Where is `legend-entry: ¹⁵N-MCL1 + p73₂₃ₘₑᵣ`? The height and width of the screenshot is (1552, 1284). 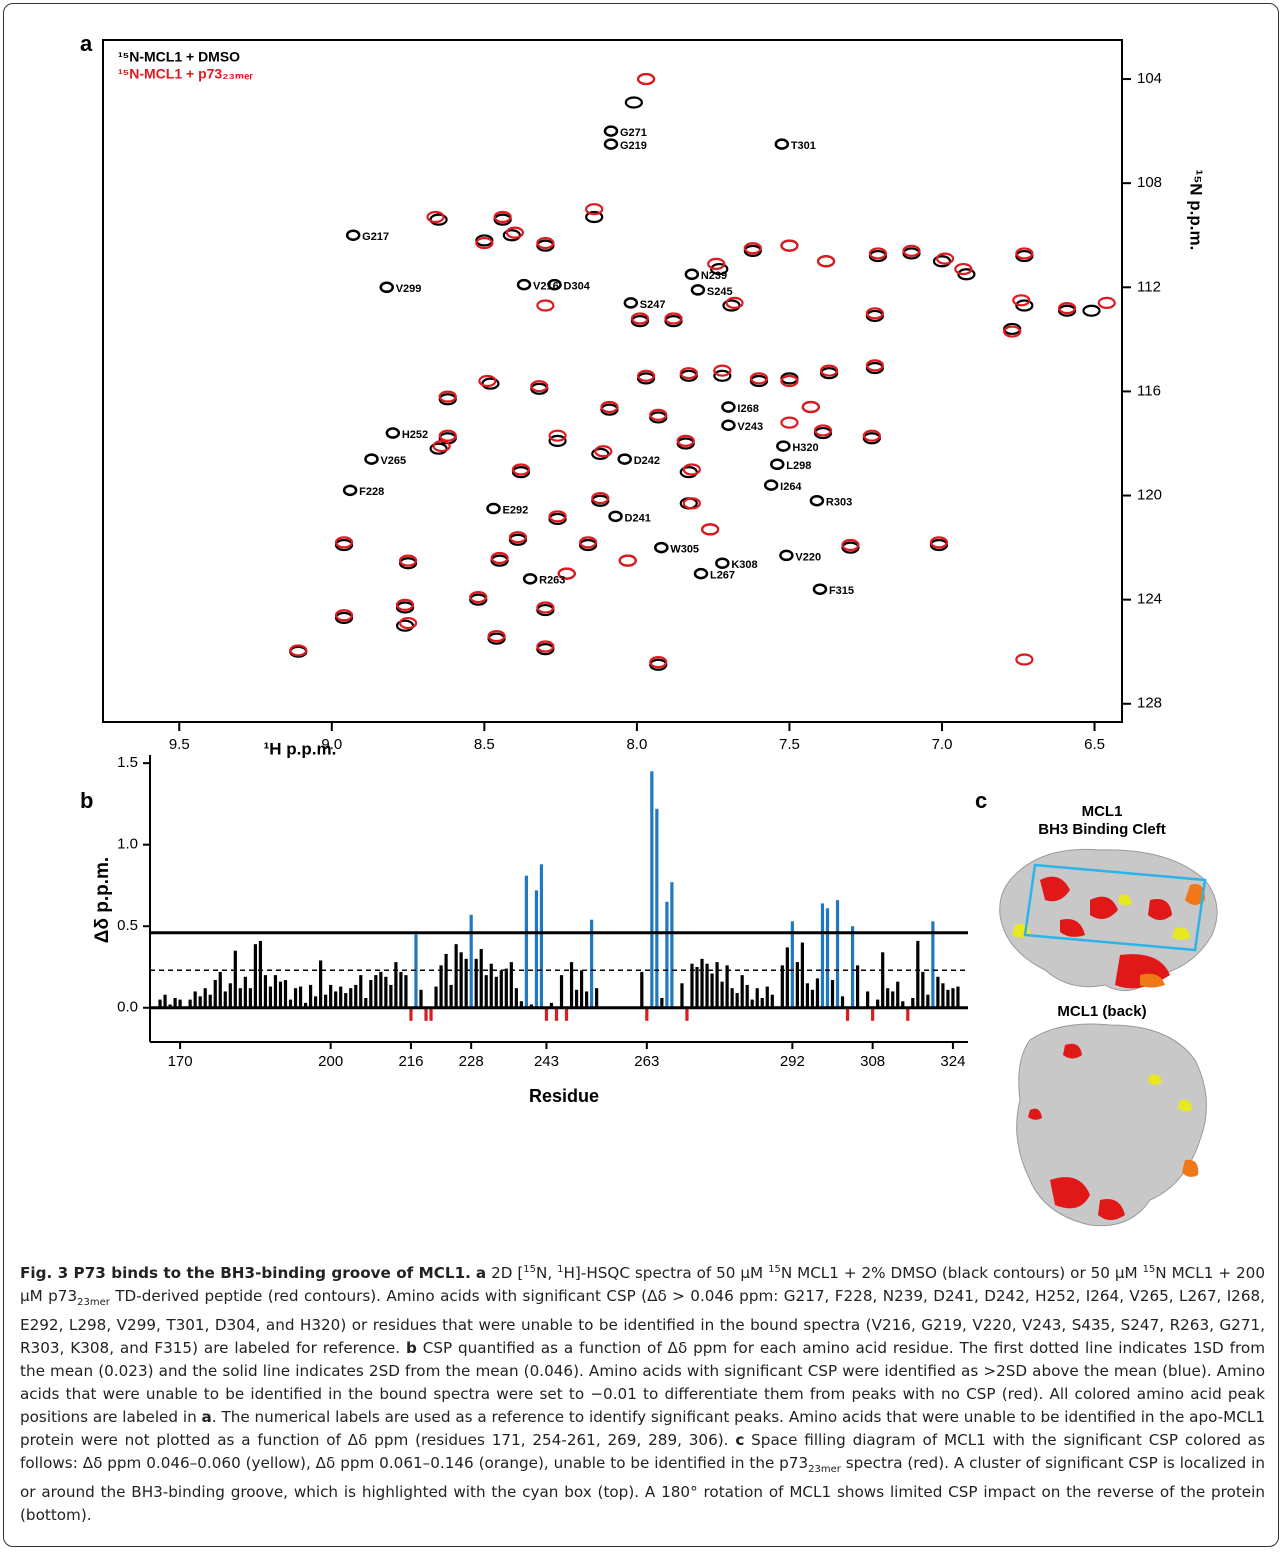 legend-entry: ¹⁵N-MCL1 + p73₂₃ₘₑᵣ is located at coordinates (185, 74).